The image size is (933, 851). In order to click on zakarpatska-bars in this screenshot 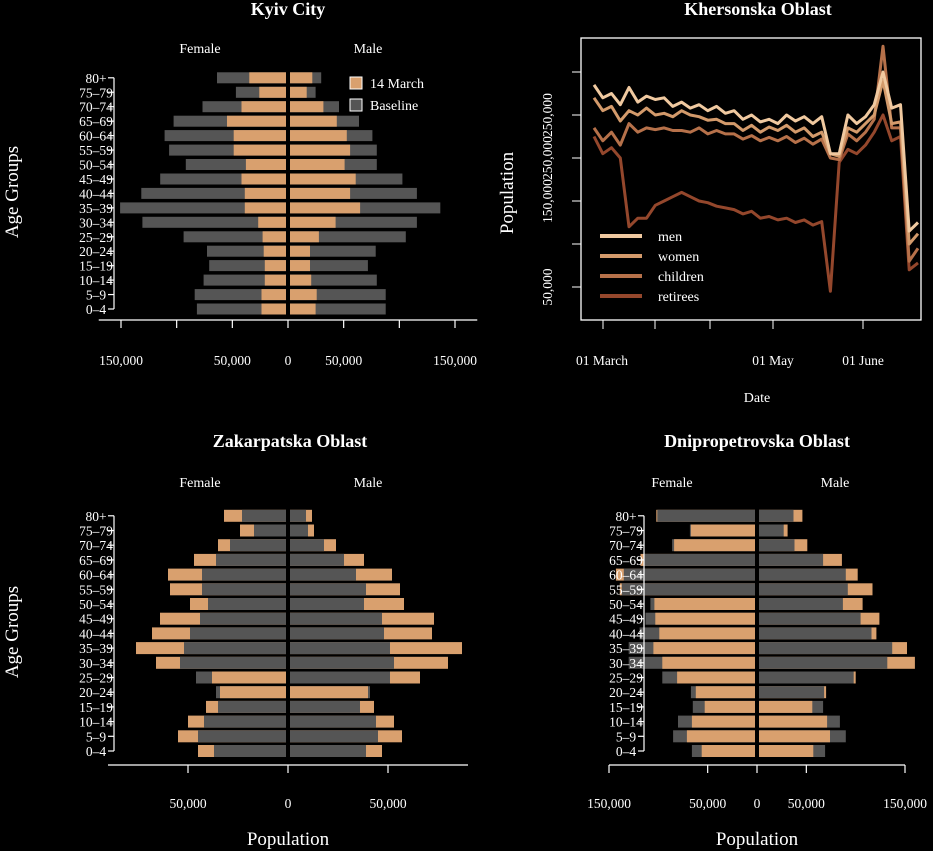, I will do `click(299, 633)`.